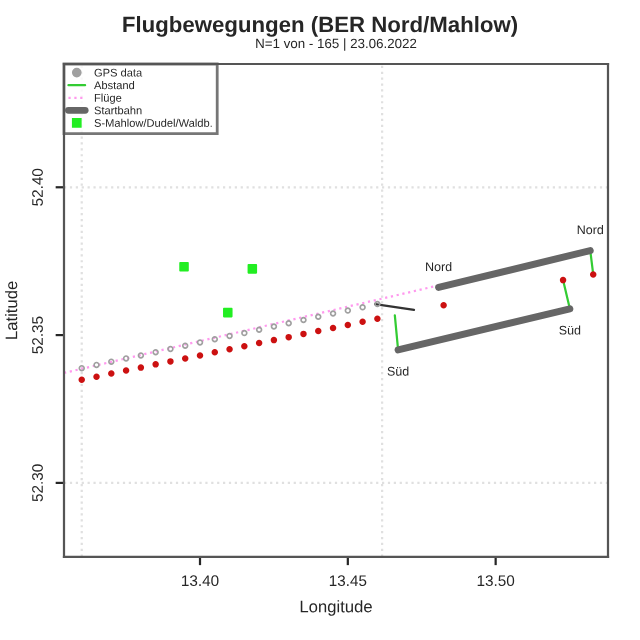  I want to click on chart-title: Flugbewegungen (BER Nord/Mahlow), so click(320, 26).